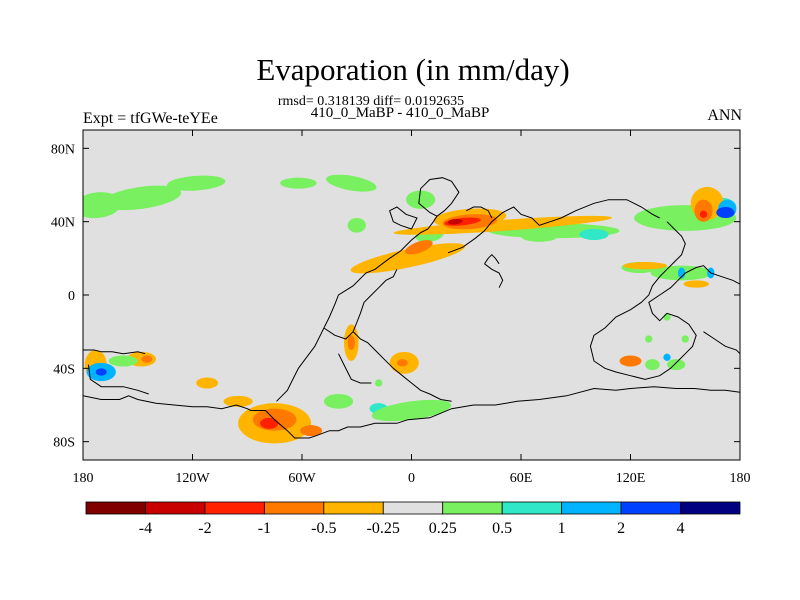 The height and width of the screenshot is (600, 800). Describe the element at coordinates (145, 528) in the screenshot. I see `colorbar-label: -4` at that location.